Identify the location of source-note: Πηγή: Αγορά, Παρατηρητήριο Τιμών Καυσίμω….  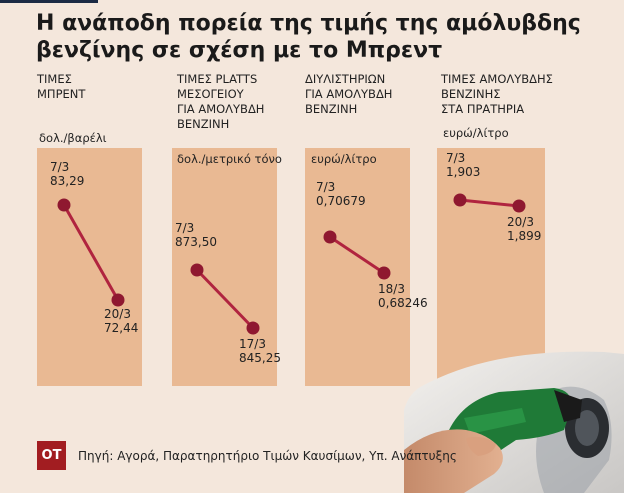
(267, 456).